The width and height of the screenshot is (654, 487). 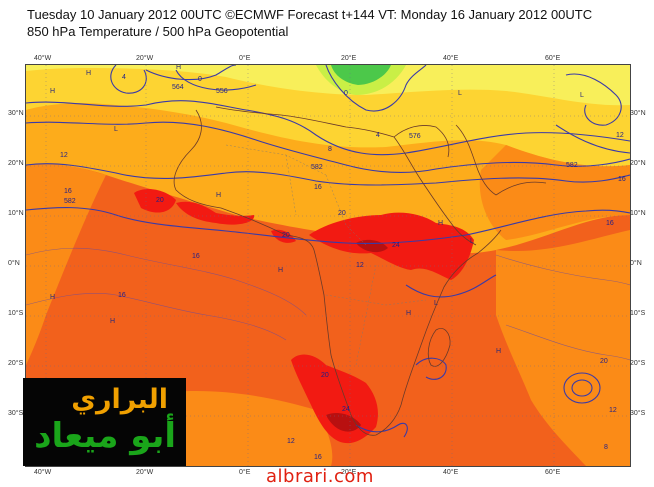 I want to click on right-lat-tick: 10°N, so click(x=638, y=213).